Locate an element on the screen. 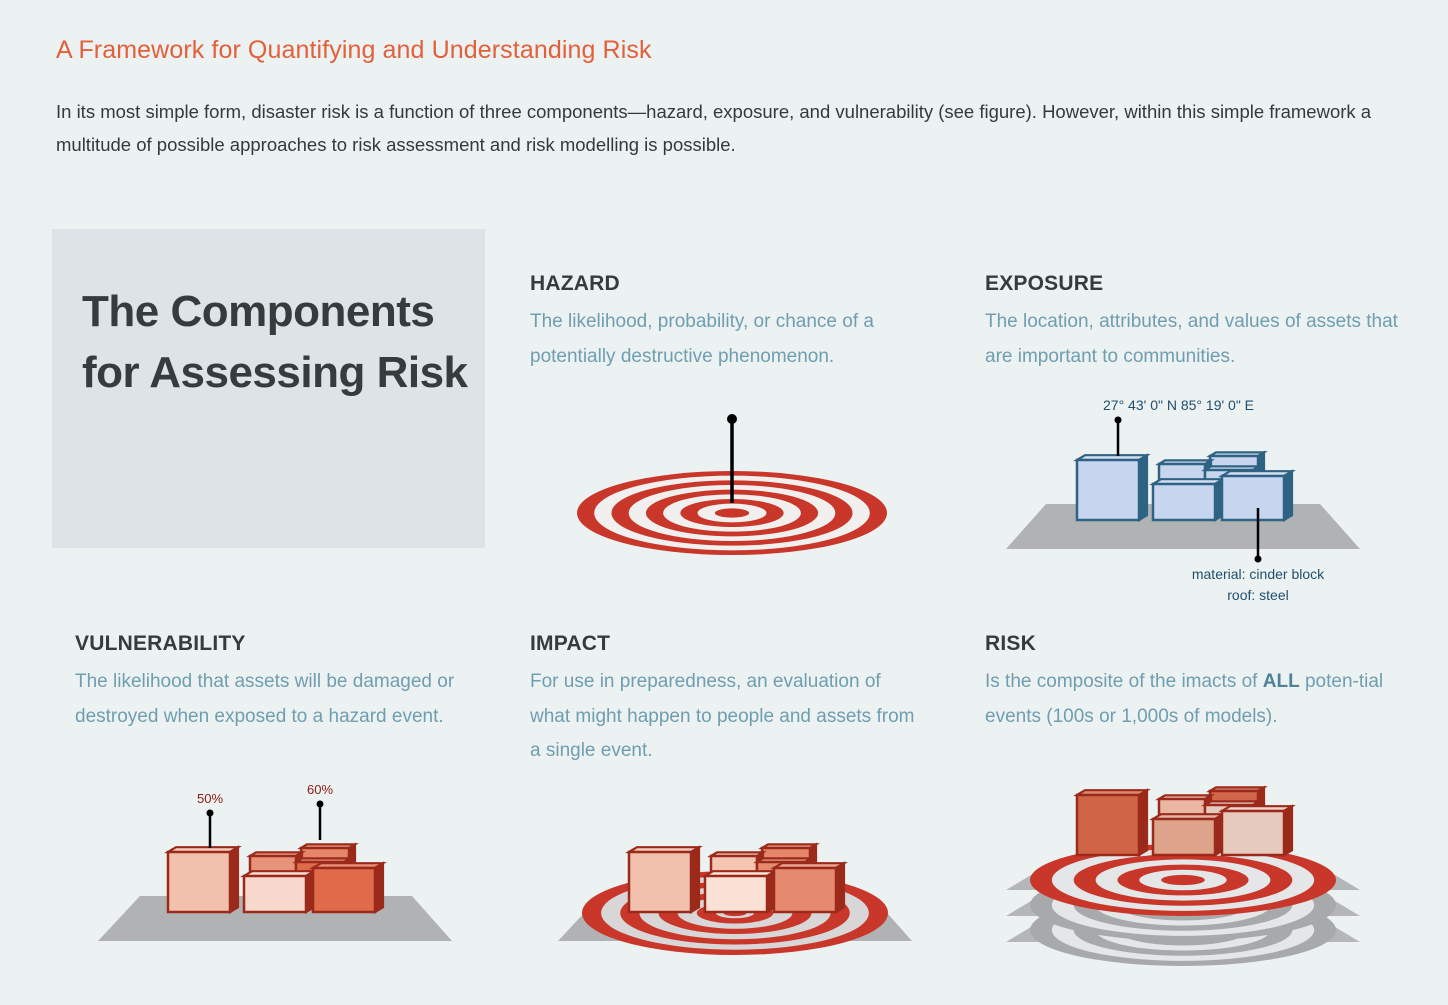  exposure-building-middle-front is located at coordinates (1184, 502).